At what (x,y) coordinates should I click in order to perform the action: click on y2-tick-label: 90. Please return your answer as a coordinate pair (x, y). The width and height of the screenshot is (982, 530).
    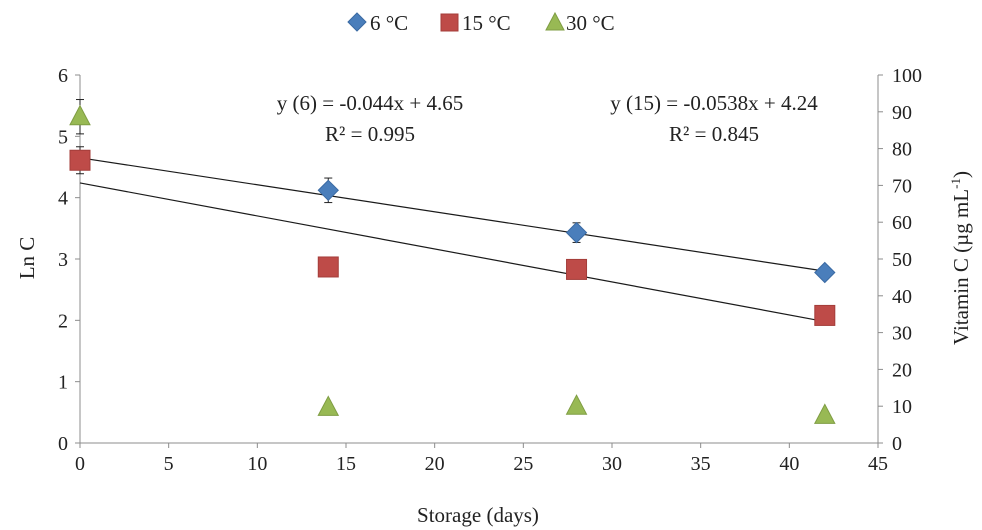
    Looking at the image, I should click on (902, 113).